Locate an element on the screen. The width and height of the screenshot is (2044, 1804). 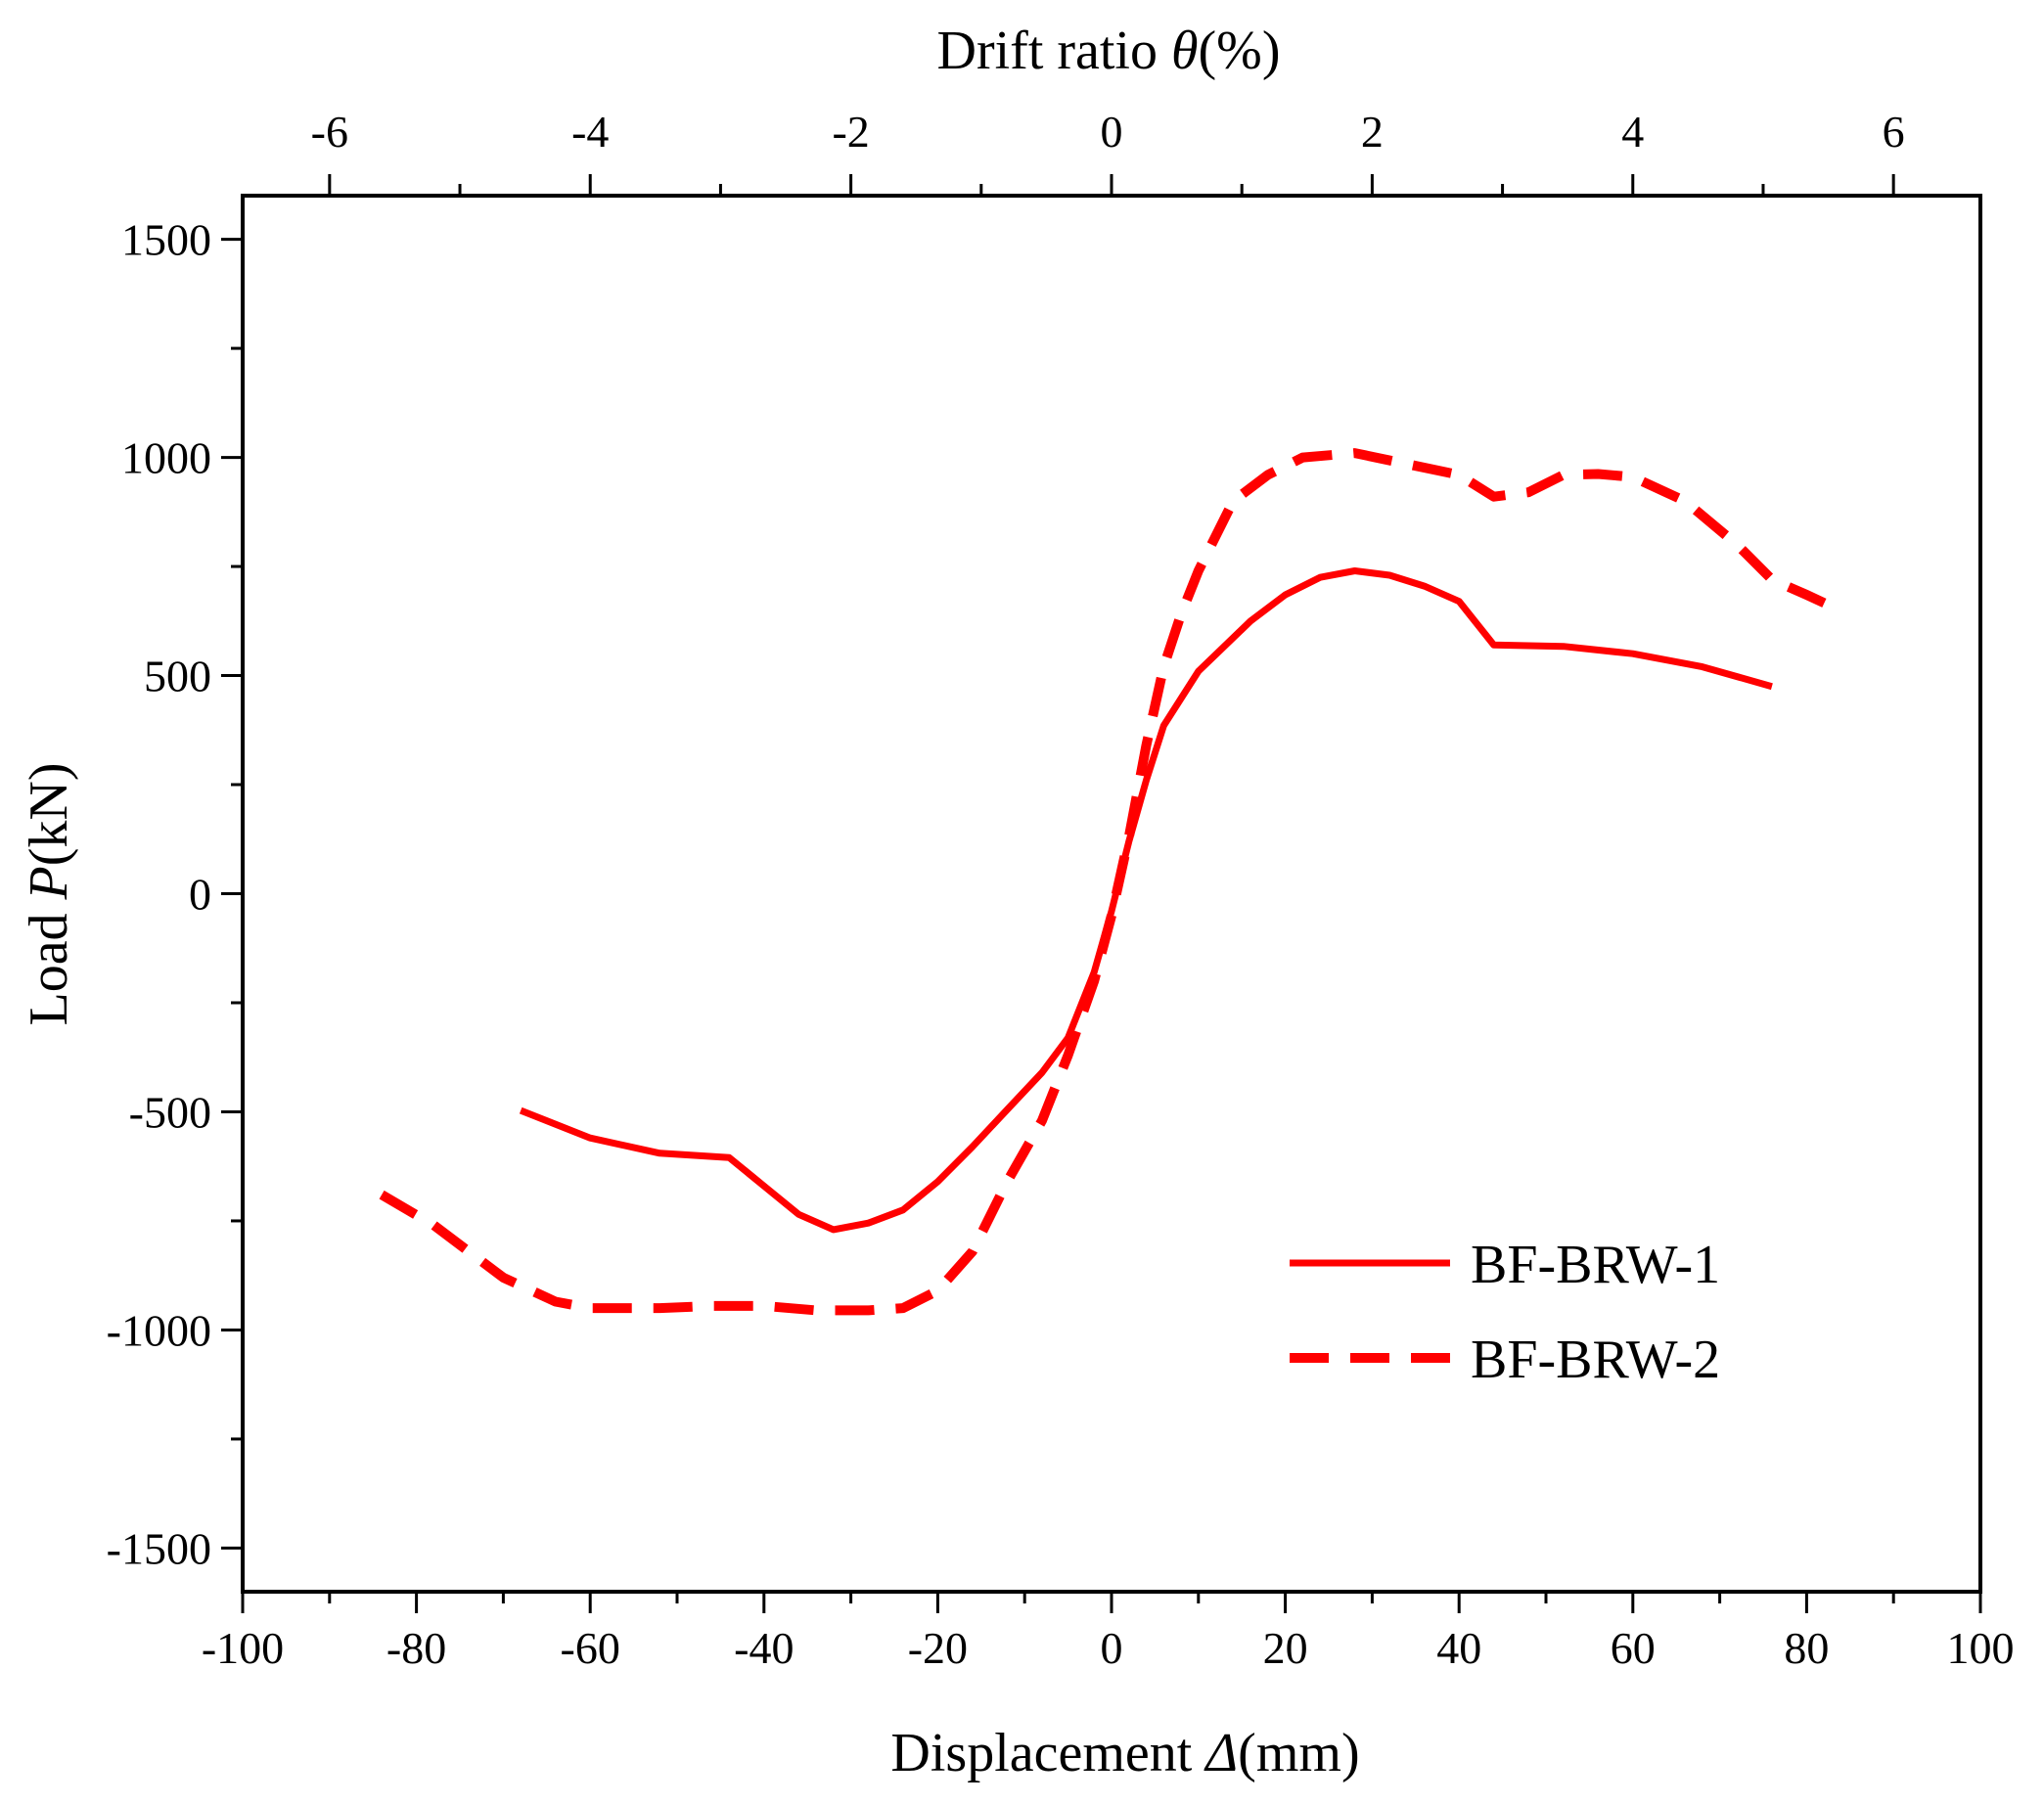
x-tick-label: 0 is located at coordinates (1112, 1648).